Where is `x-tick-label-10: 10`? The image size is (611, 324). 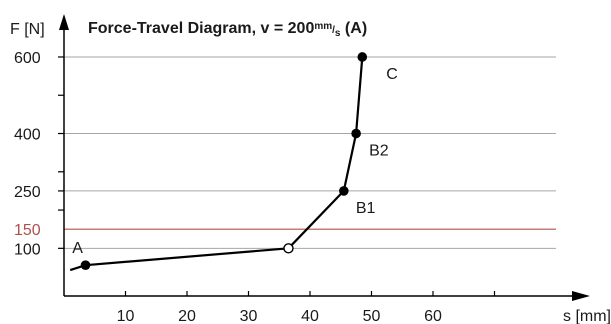 x-tick-label-10: 10 is located at coordinates (126, 316).